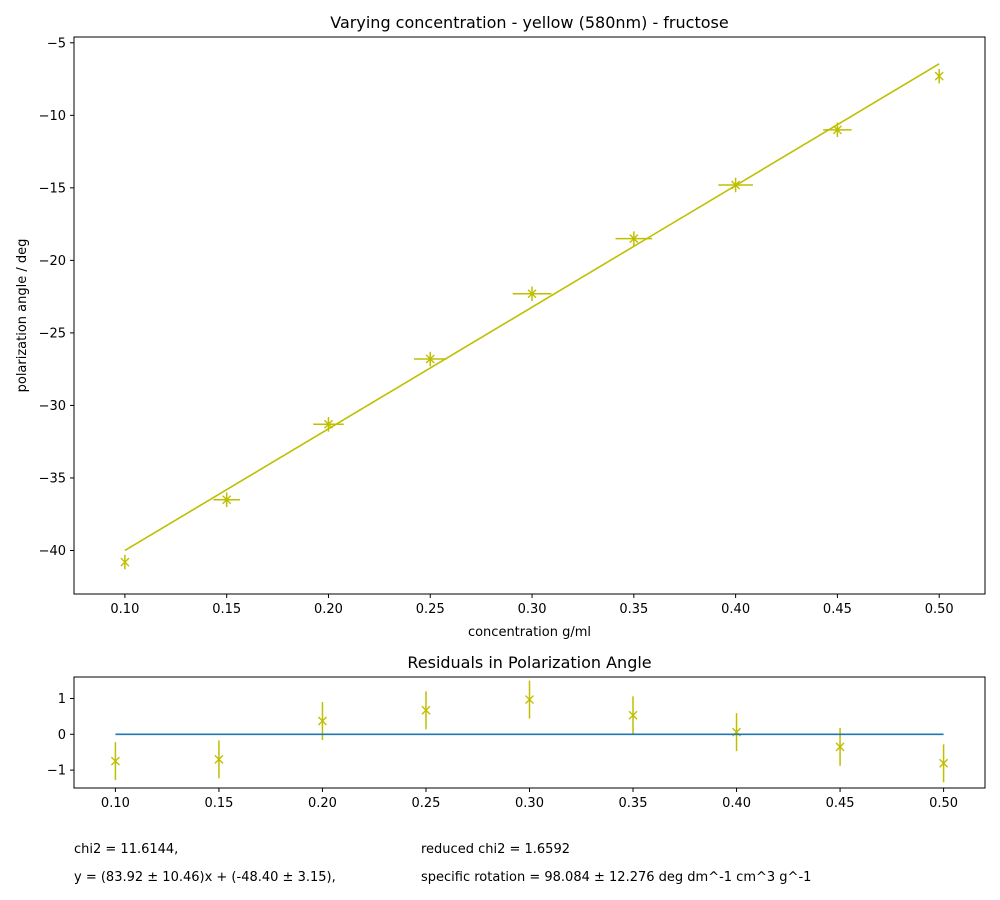 The image size is (1000, 900). I want to click on chart1-y-tick-label: −15, so click(52, 188).